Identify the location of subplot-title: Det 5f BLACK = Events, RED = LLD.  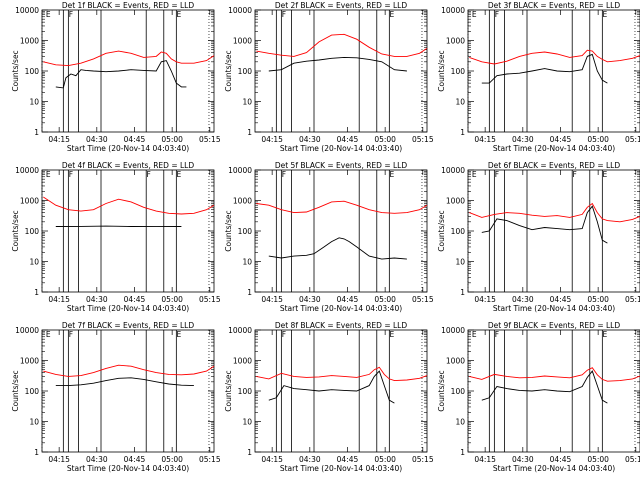
(341, 165).